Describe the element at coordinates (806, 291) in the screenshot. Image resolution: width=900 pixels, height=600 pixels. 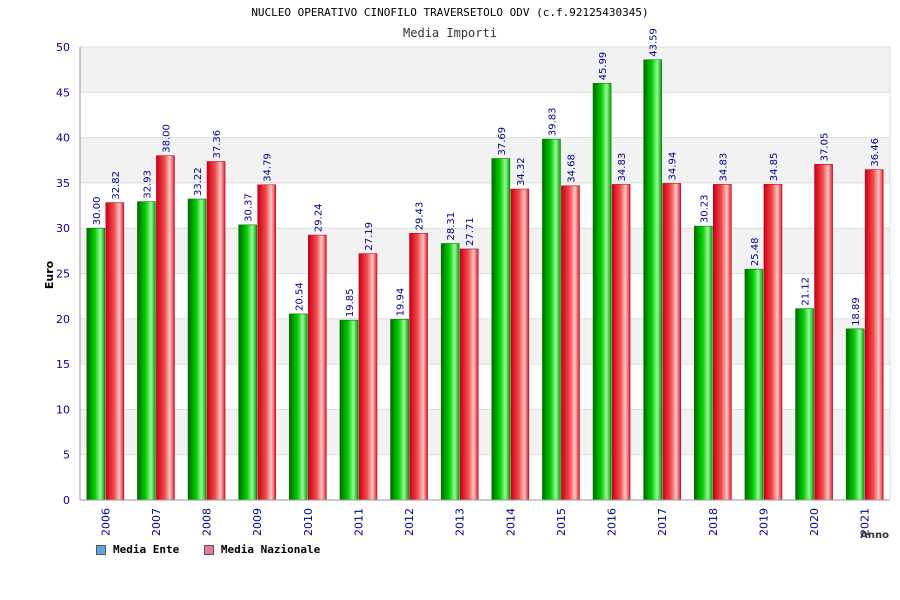
I see `data-label-media-ente: 21.12` at that location.